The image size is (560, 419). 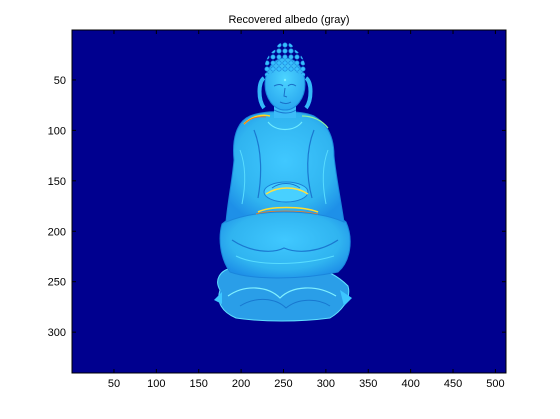 I want to click on x-tick-label: 300, so click(x=326, y=384).